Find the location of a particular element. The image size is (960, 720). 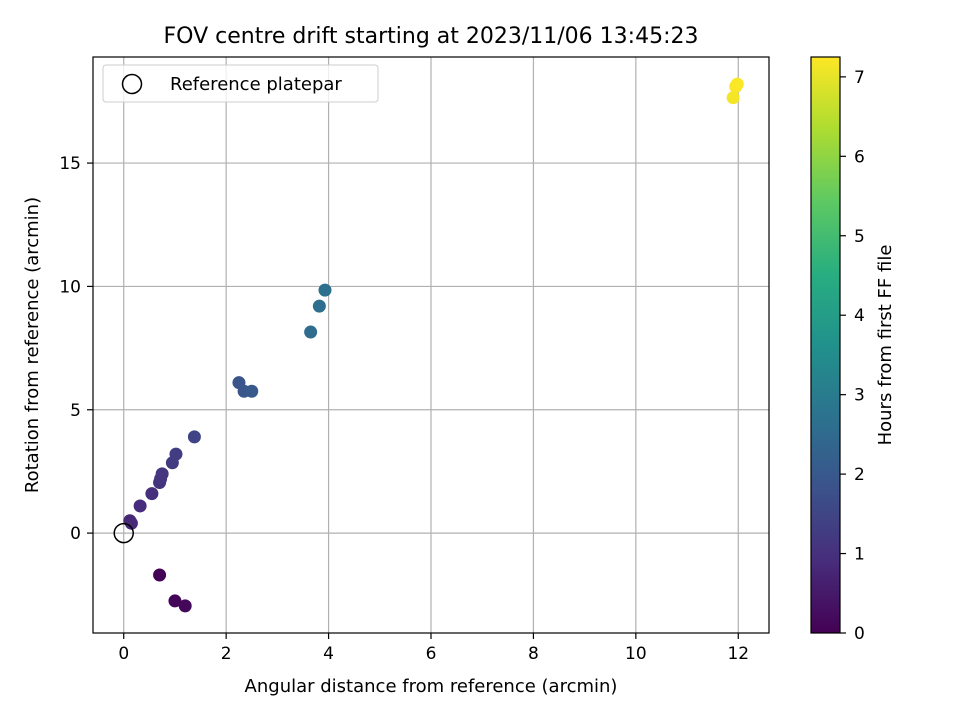

reference-platepar-marker is located at coordinates (123, 533).